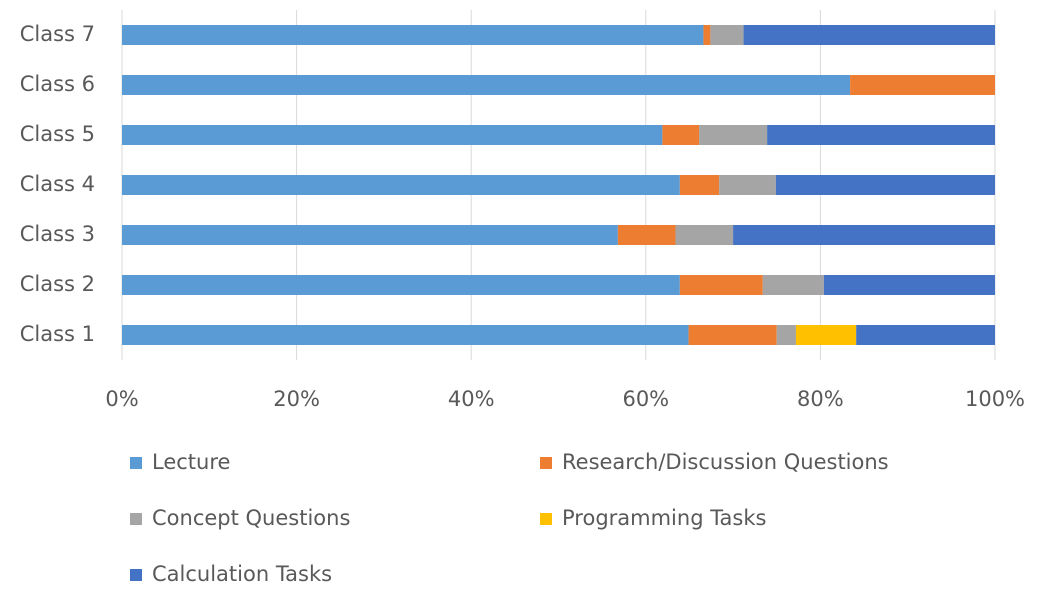 The height and width of the screenshot is (590, 1039). Describe the element at coordinates (725, 462) in the screenshot. I see `legend-label: Research/Discussion Questions` at that location.